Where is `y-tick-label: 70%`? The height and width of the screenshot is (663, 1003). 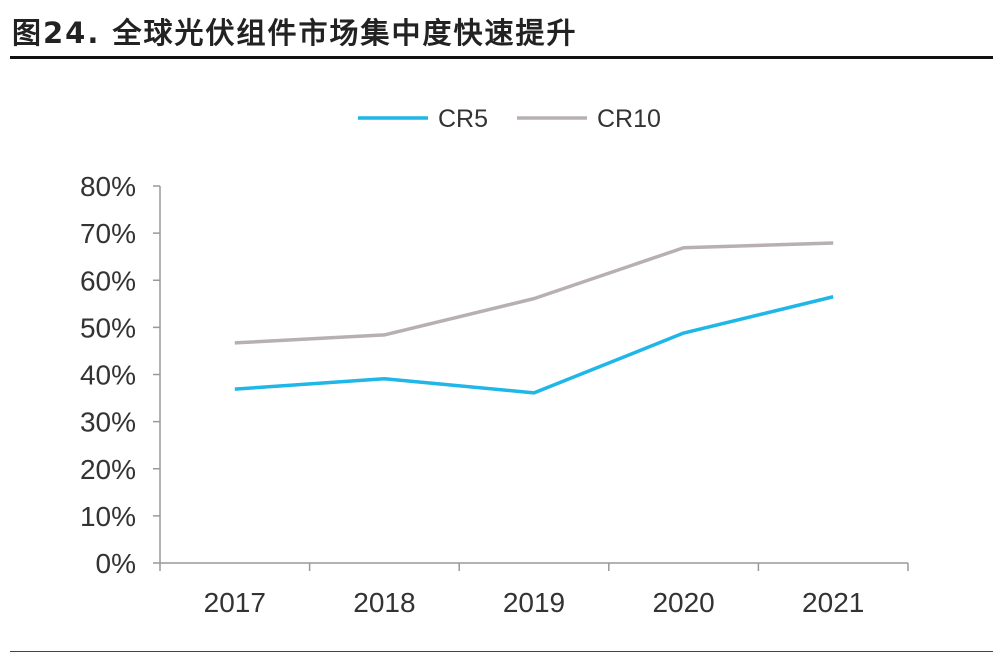 y-tick-label: 70% is located at coordinates (108, 233).